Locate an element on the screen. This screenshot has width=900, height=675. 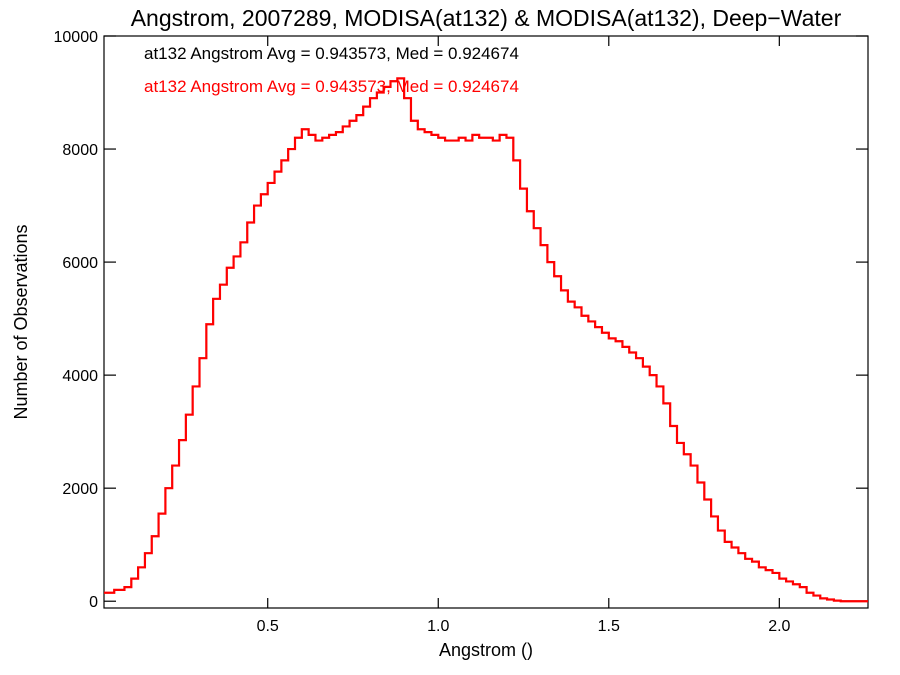
y-tick-label: 10000 is located at coordinates (76, 37).